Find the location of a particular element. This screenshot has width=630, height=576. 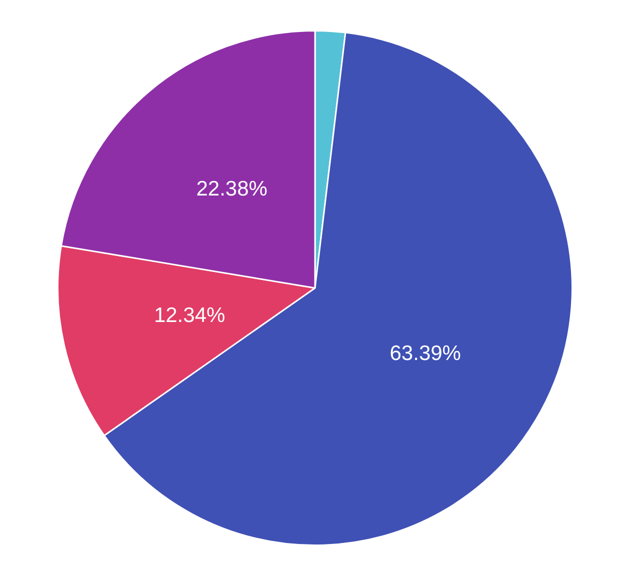

data-label: 63.39% is located at coordinates (425, 353).